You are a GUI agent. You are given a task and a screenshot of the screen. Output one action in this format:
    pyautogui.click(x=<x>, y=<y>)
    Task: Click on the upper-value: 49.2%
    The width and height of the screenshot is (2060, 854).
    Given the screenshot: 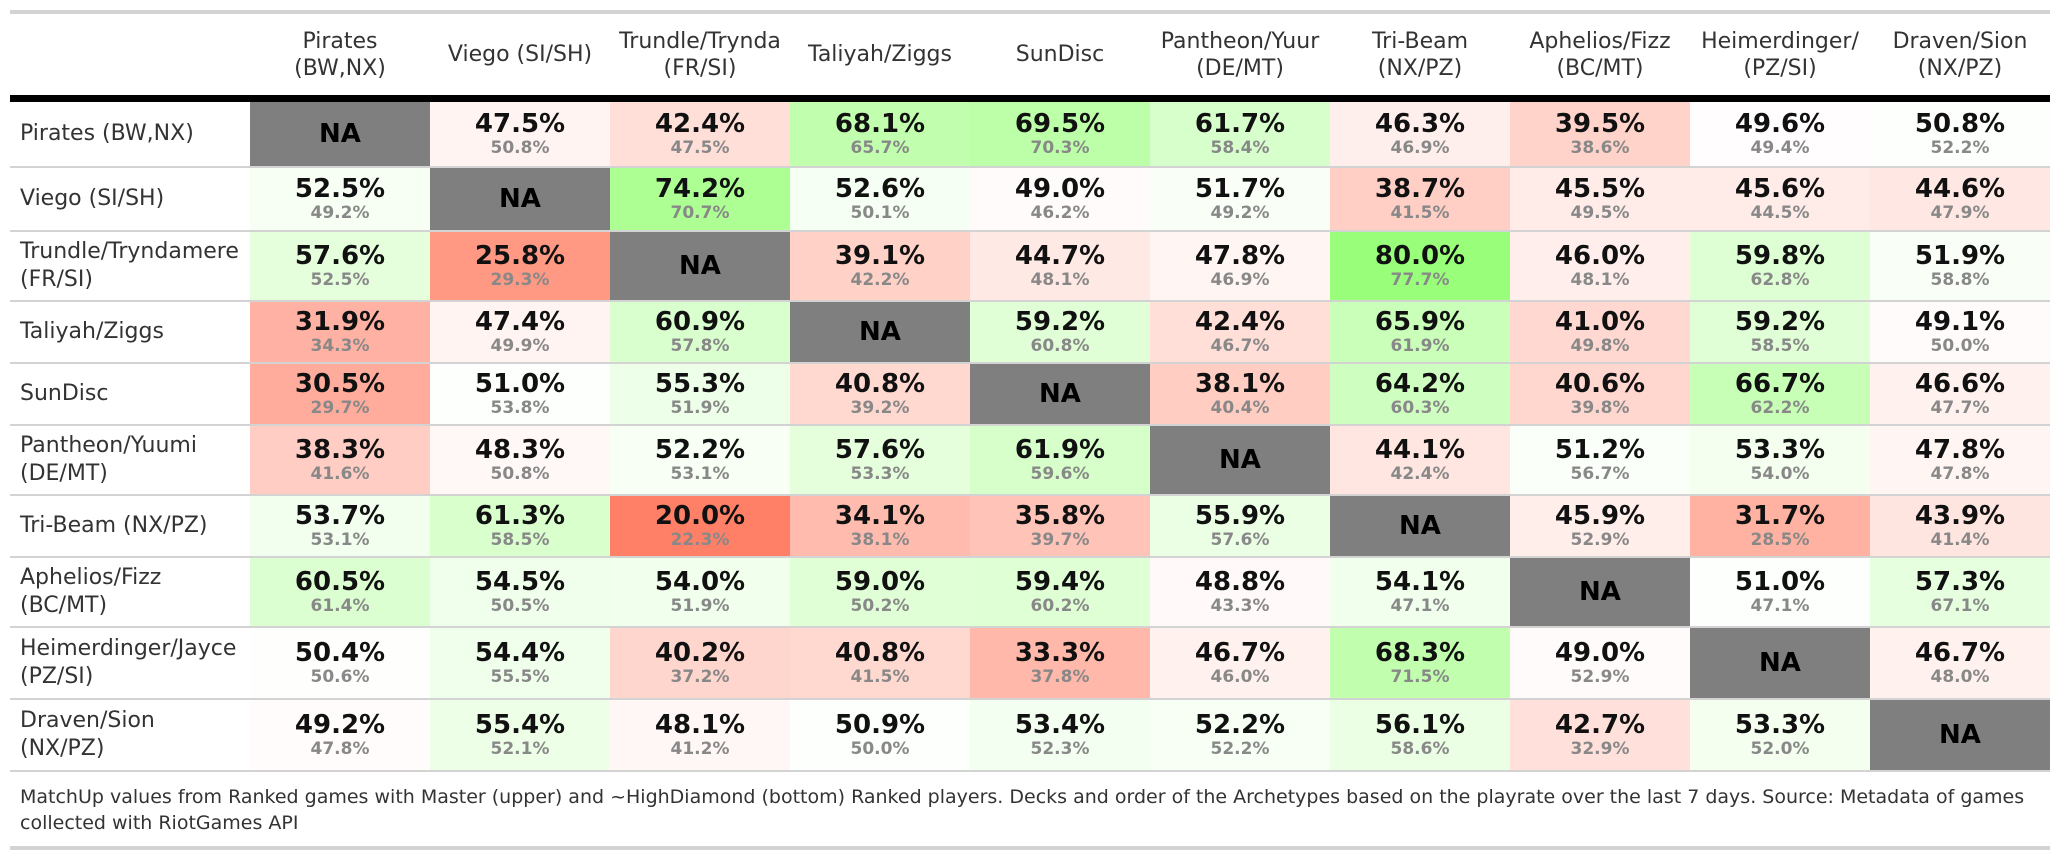 What is the action you would take?
    pyautogui.click(x=340, y=725)
    